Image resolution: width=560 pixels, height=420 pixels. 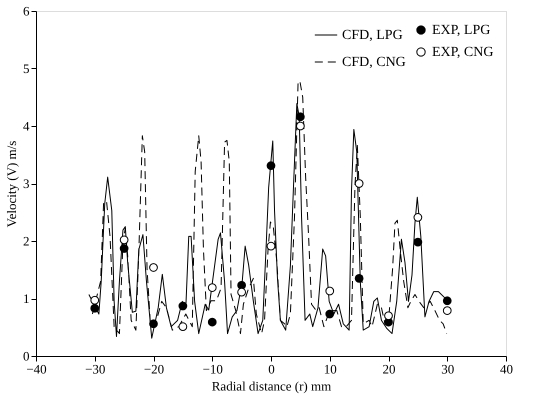 I want to click on y-tick-label: 0, so click(x=26, y=356).